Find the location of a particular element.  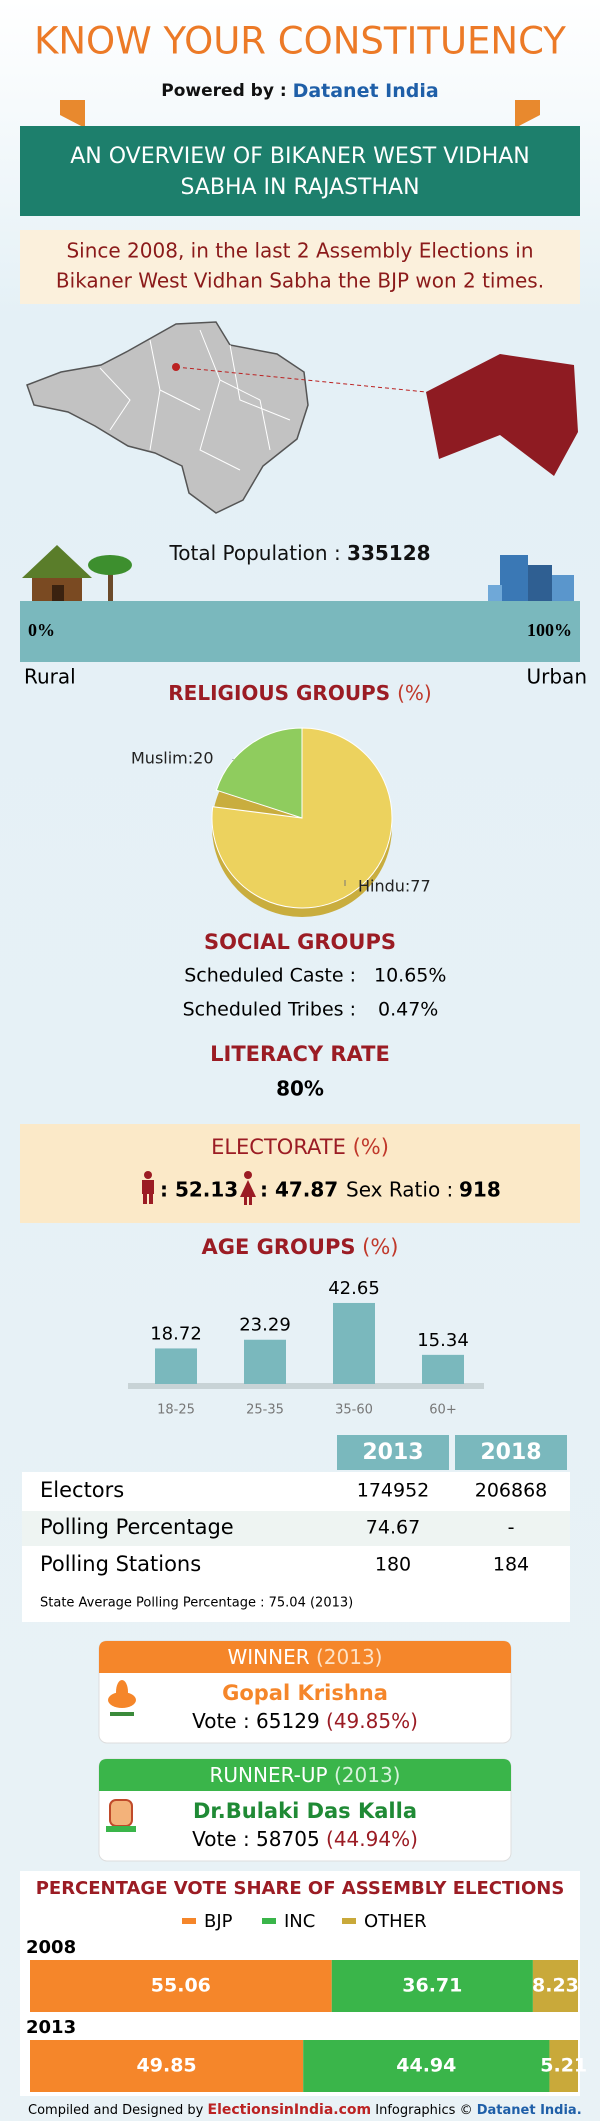

banner is located at coordinates (300, 171).